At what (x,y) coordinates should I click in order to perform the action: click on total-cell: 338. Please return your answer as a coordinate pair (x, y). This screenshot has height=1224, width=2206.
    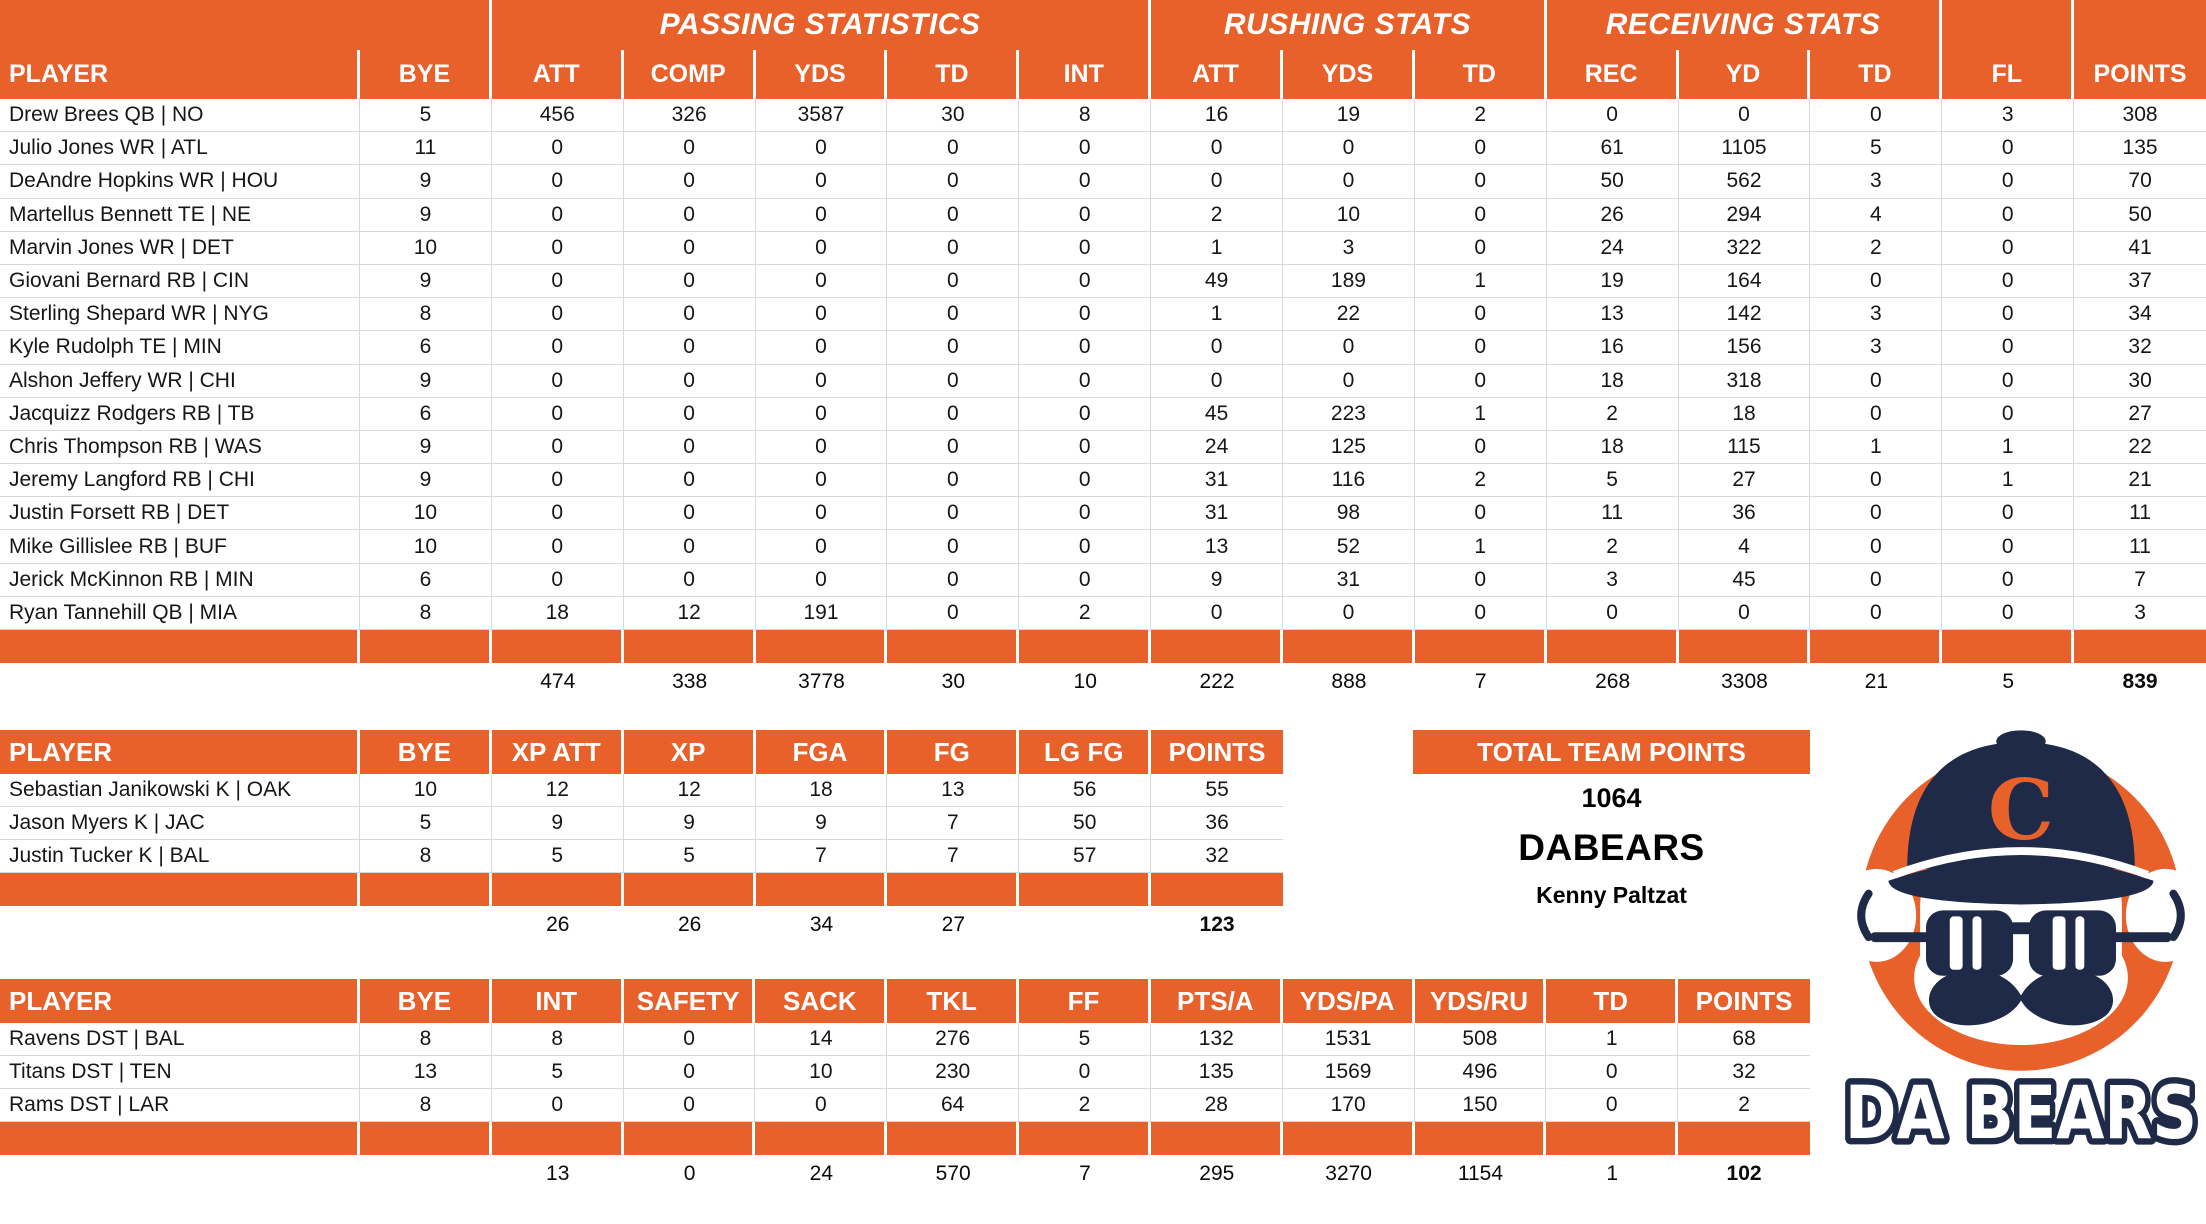
    Looking at the image, I should click on (690, 681).